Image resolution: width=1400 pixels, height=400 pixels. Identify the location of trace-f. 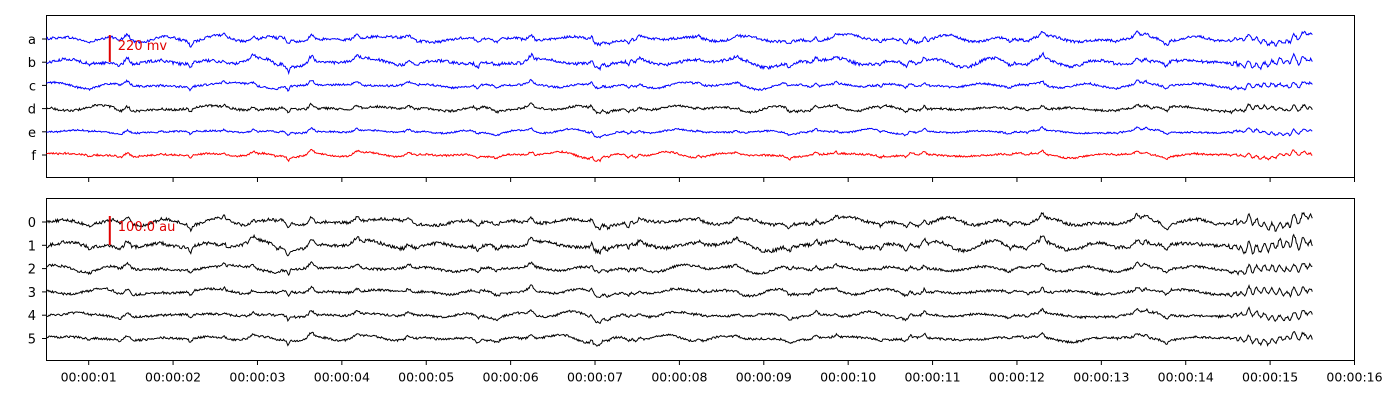
(679, 155).